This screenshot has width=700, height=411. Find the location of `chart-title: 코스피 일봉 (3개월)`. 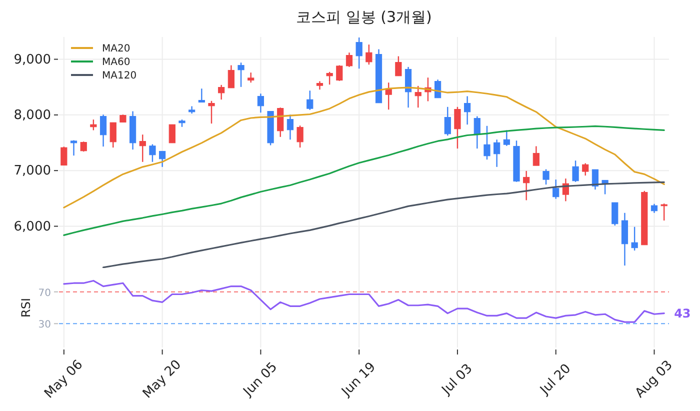

chart-title: 코스피 일봉 (3개월) is located at coordinates (364, 17).